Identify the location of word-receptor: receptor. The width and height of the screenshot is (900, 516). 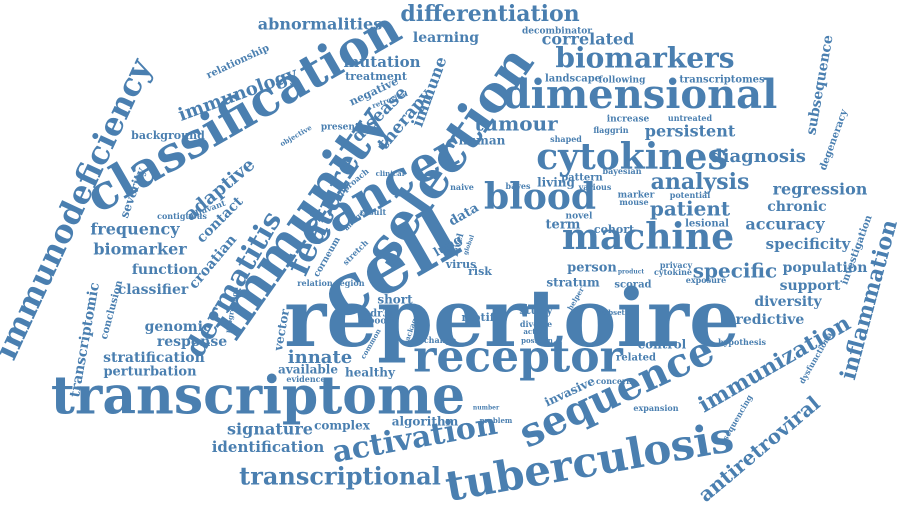
(518, 357).